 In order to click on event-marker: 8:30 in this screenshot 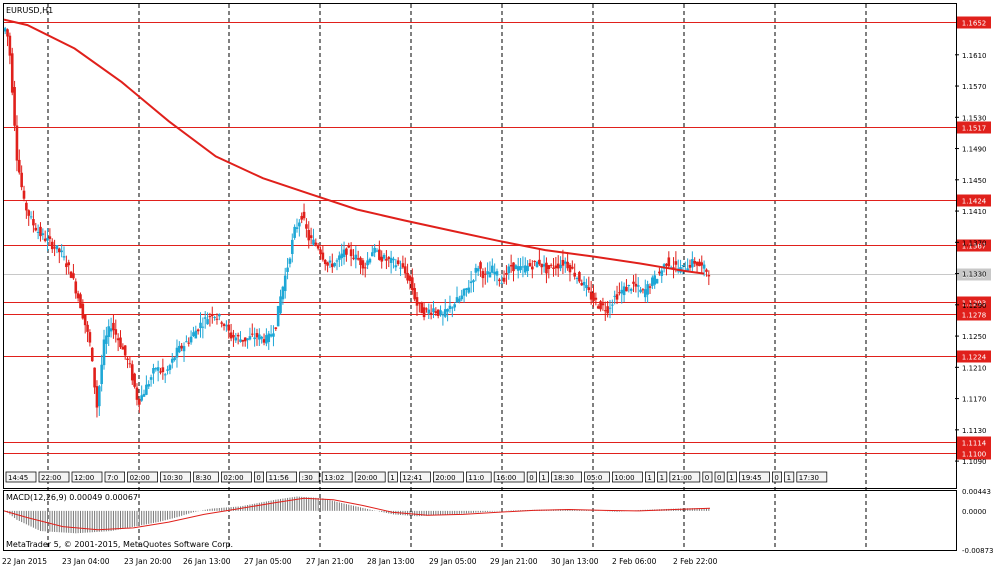, I will do `click(206, 477)`.